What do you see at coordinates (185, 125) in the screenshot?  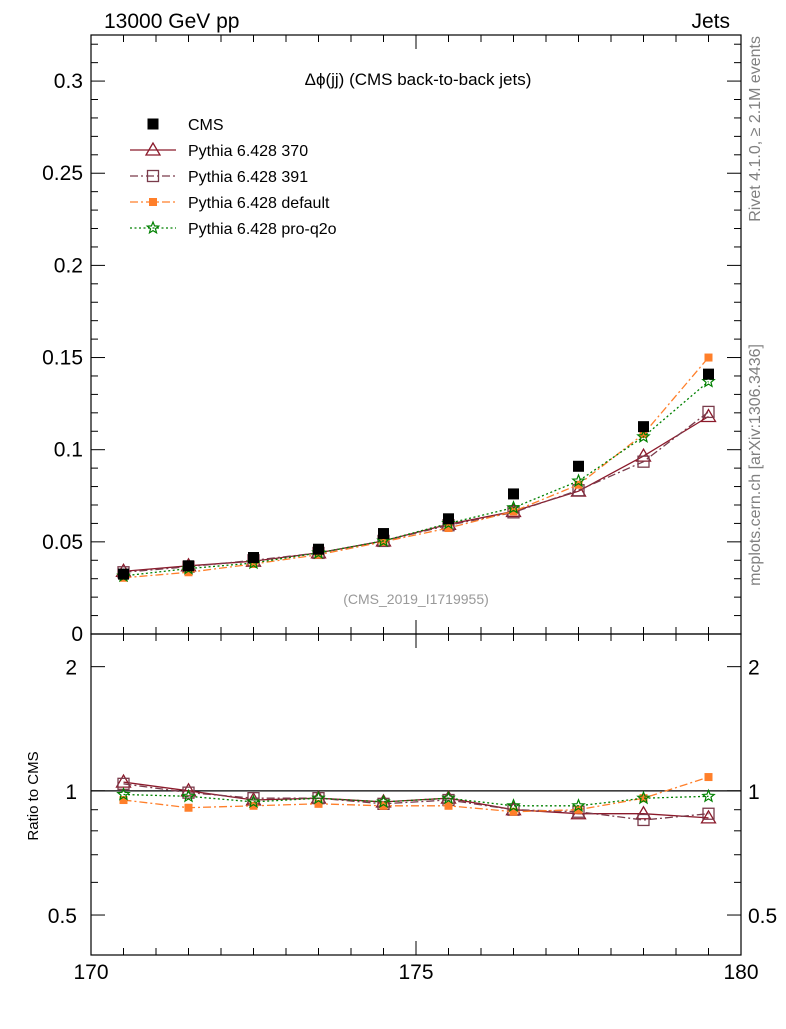 I see `legend-item-cms: CMS` at bounding box center [185, 125].